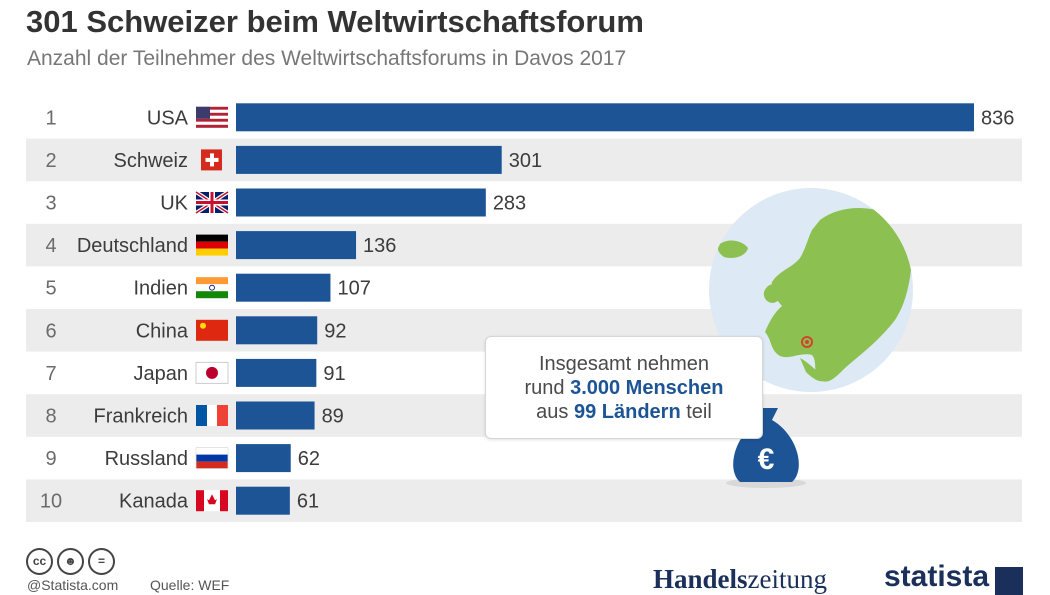 The height and width of the screenshot is (595, 1050). Describe the element at coordinates (787, 579) in the screenshot. I see `partner-name-rest: zeitung` at that location.